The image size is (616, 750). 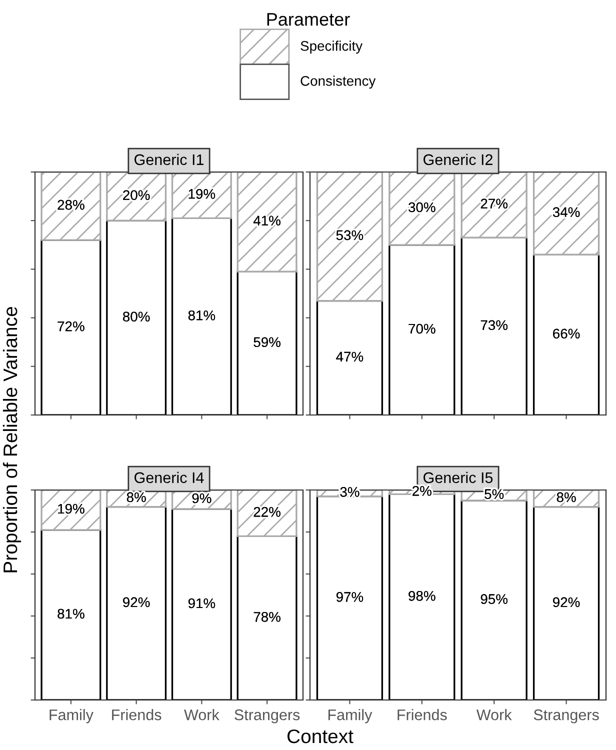 I want to click on data-label: 73%, so click(x=494, y=325).